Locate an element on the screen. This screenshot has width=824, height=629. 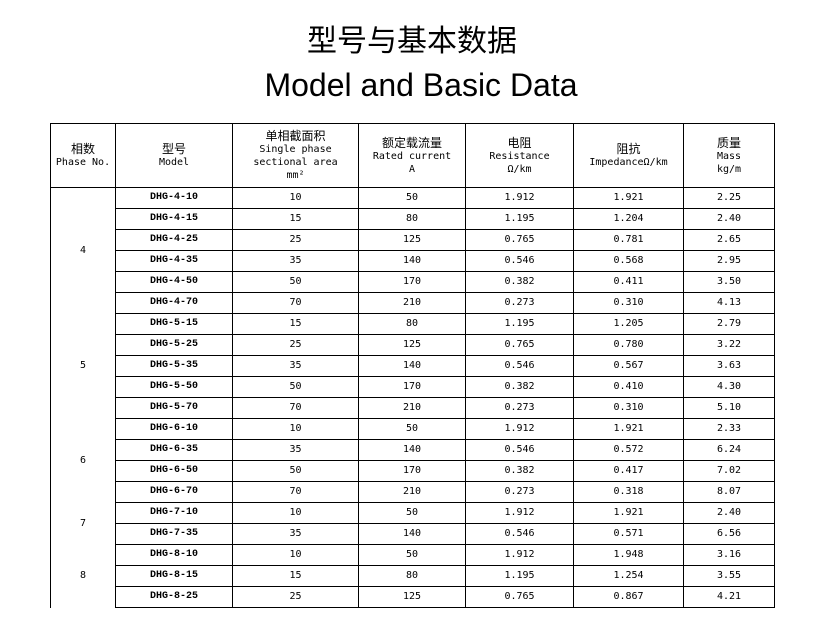
model-cell: DHG-8-25 is located at coordinates (174, 597).